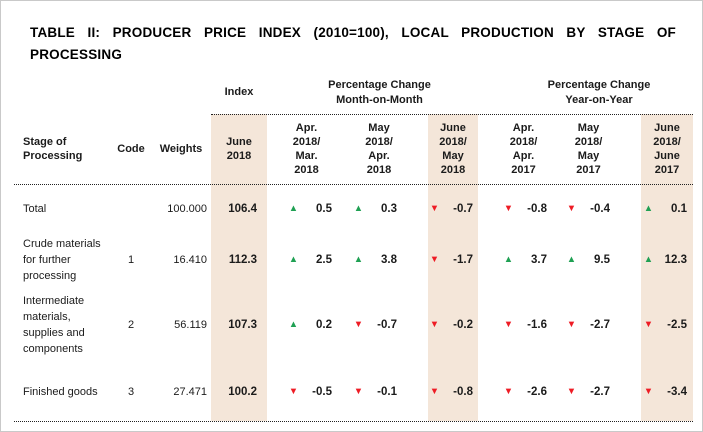 The width and height of the screenshot is (703, 432). What do you see at coordinates (190, 260) in the screenshot?
I see `weights-cell: 16.410` at bounding box center [190, 260].